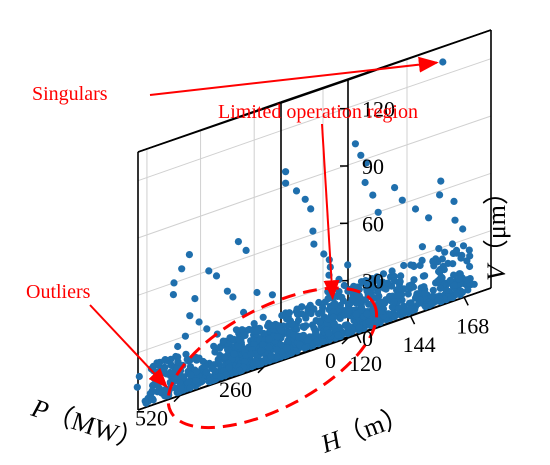 This screenshot has width=550, height=465. Describe the element at coordinates (374, 426) in the screenshot. I see `y-axis-unit: （m）` at that location.